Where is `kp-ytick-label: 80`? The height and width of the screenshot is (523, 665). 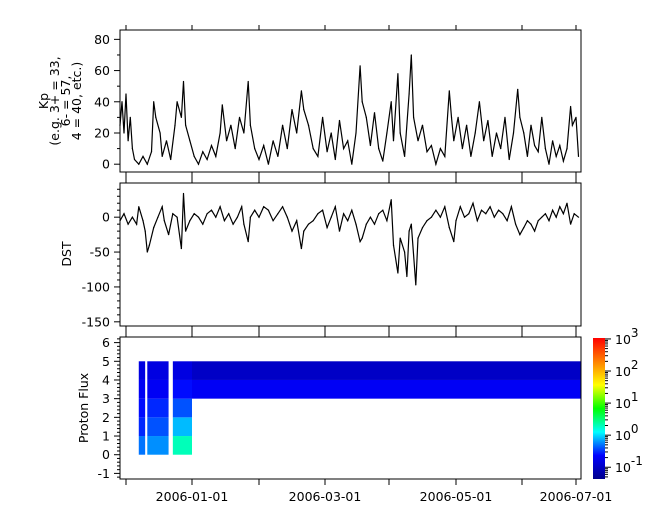 kp-ytick-label: 80 is located at coordinates (102, 39).